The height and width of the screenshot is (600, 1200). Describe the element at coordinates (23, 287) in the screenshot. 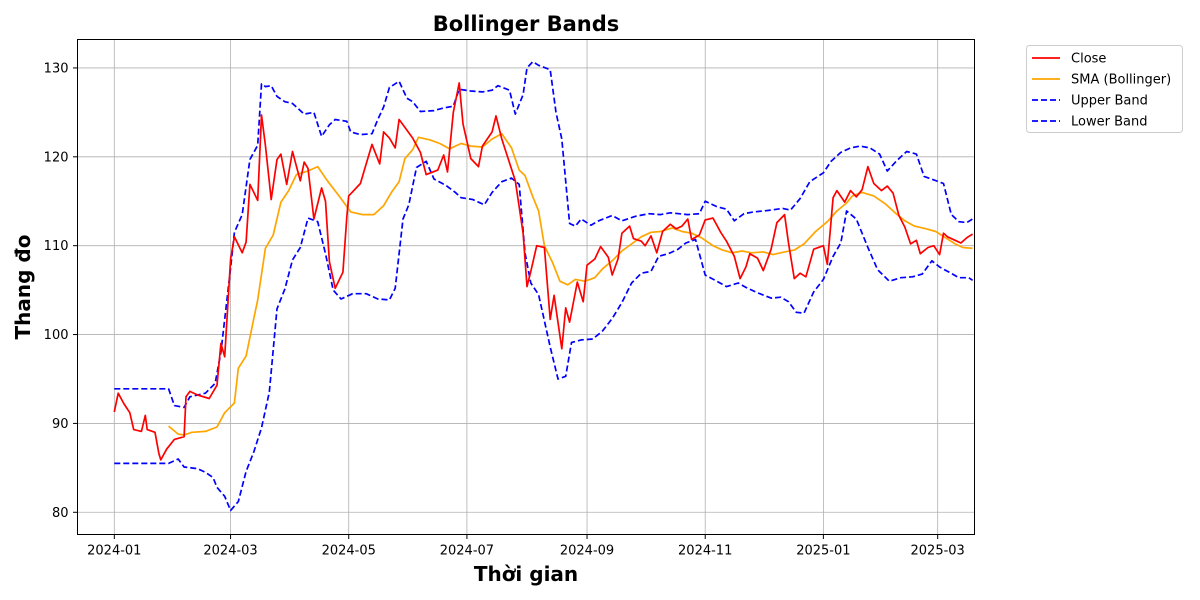

I see `y-axis-label: Thang đo` at that location.